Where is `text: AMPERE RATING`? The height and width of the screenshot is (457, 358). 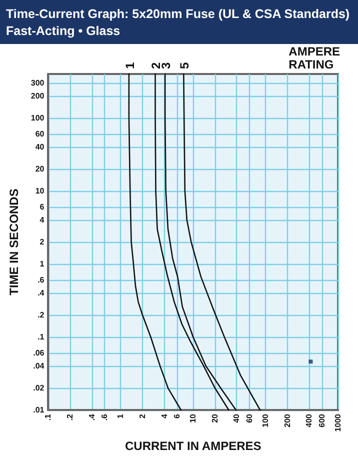 text: AMPERE RATING is located at coordinates (314, 58).